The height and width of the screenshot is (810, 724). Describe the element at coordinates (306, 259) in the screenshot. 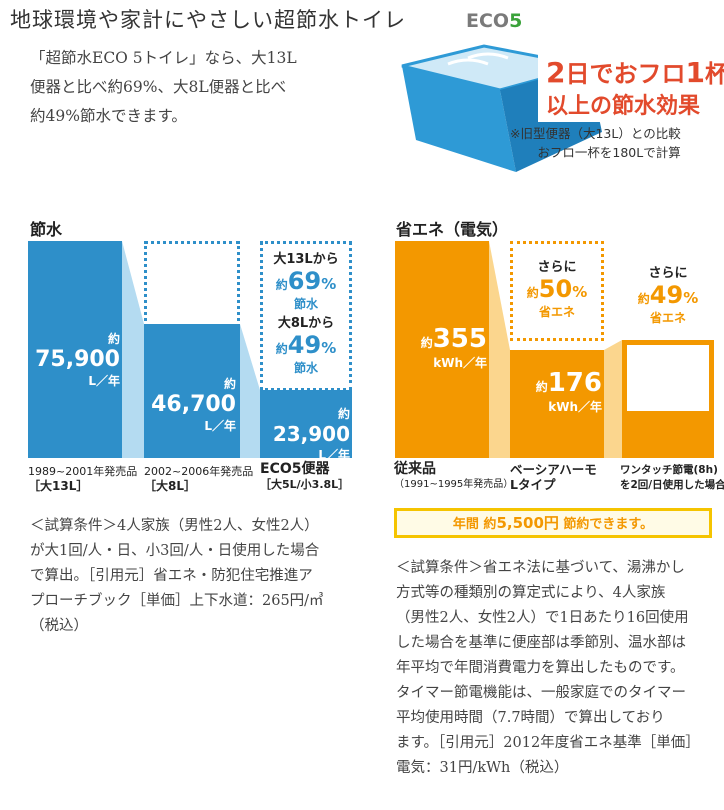

I see `saving-label: 大13Lから` at that location.